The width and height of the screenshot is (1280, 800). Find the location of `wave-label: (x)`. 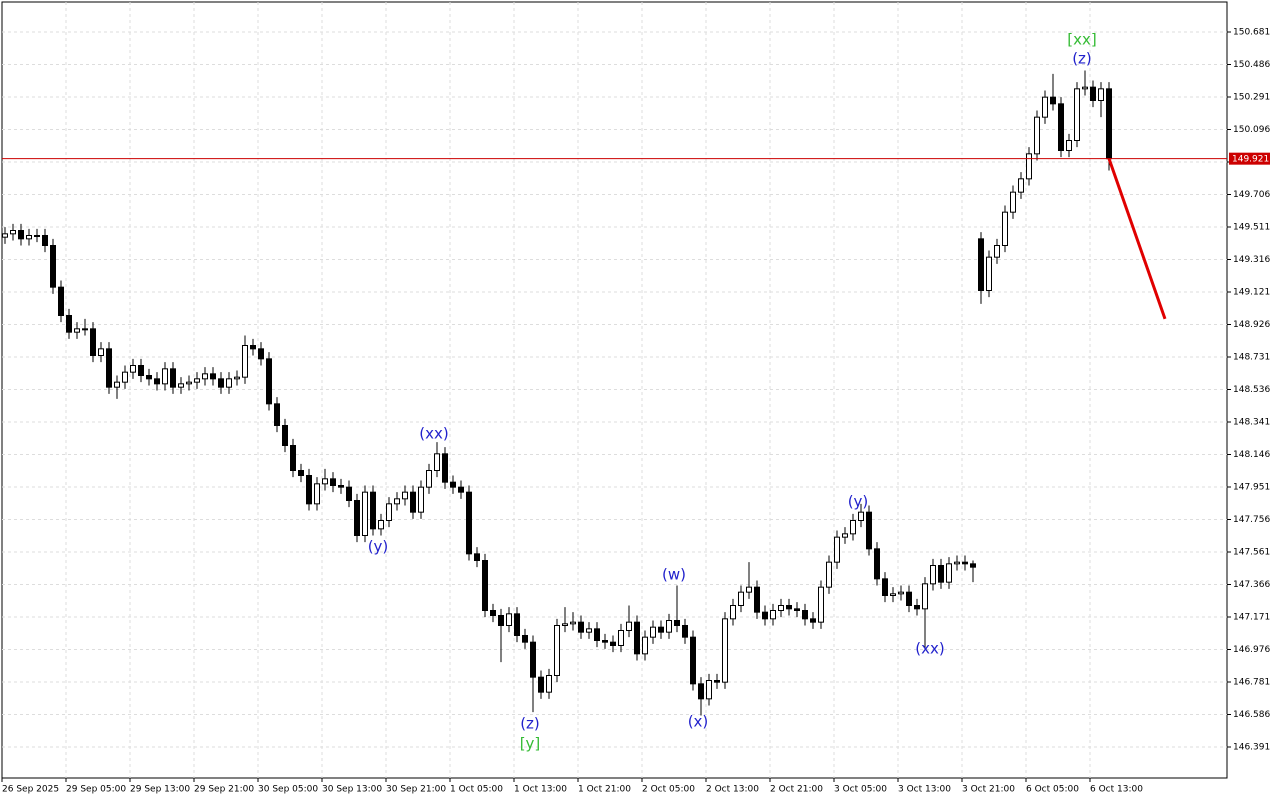

wave-label: (x) is located at coordinates (698, 722).